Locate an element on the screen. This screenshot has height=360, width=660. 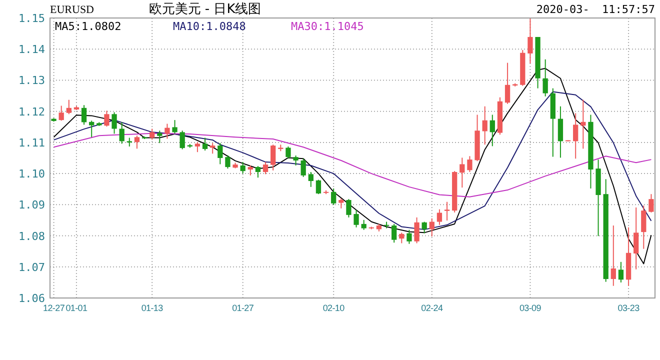
x-tick-label: 01-27 is located at coordinates (243, 308).